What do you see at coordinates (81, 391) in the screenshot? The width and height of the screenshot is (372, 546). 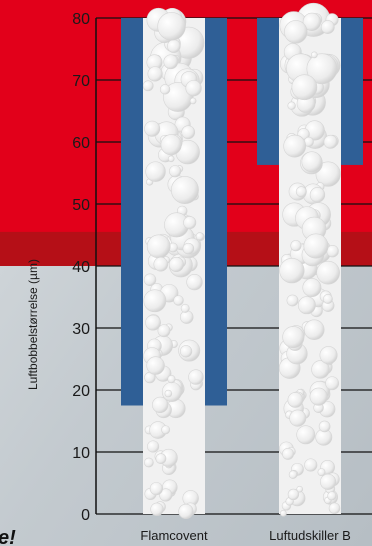 I see `y-tick-label-2: 20` at bounding box center [81, 391].